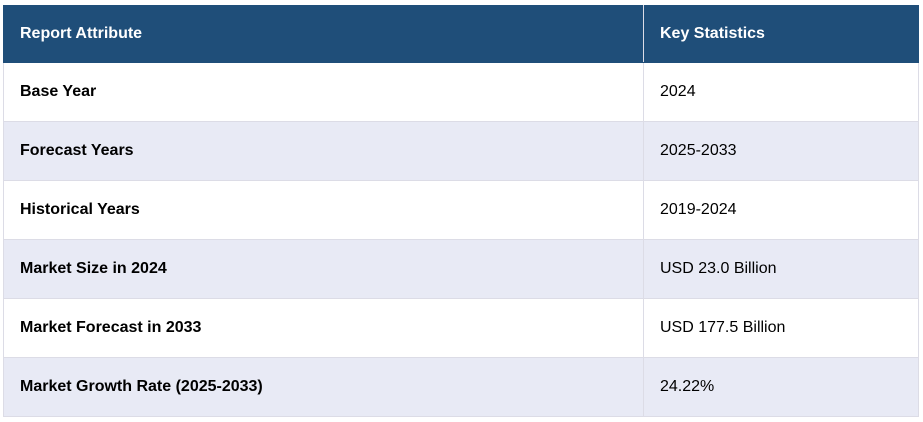 The image size is (923, 422). Describe the element at coordinates (781, 328) in the screenshot. I see `row-value: USD 177.5 Billion` at that location.